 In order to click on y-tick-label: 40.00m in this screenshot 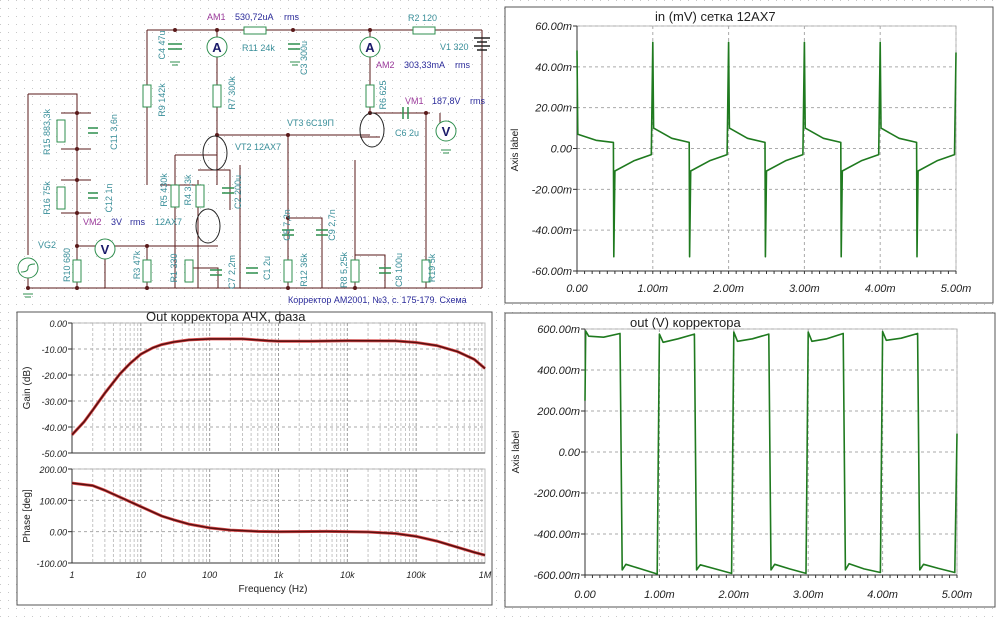, I will do `click(553, 68)`.